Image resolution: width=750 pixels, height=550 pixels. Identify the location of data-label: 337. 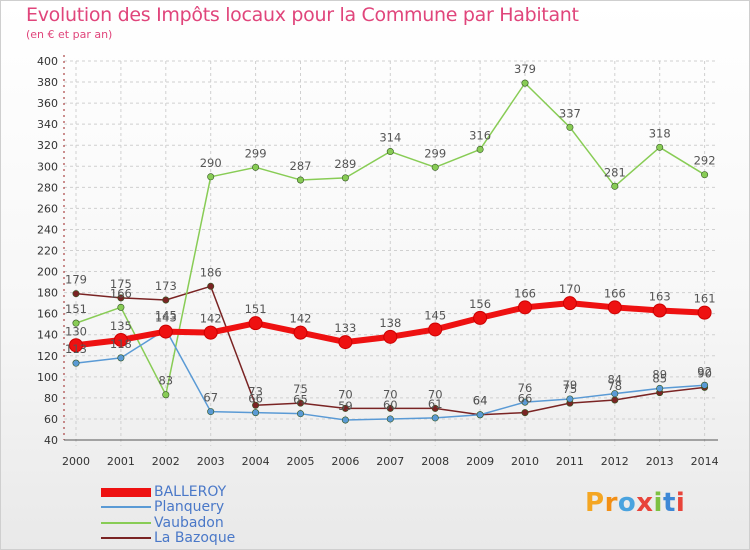
(570, 113).